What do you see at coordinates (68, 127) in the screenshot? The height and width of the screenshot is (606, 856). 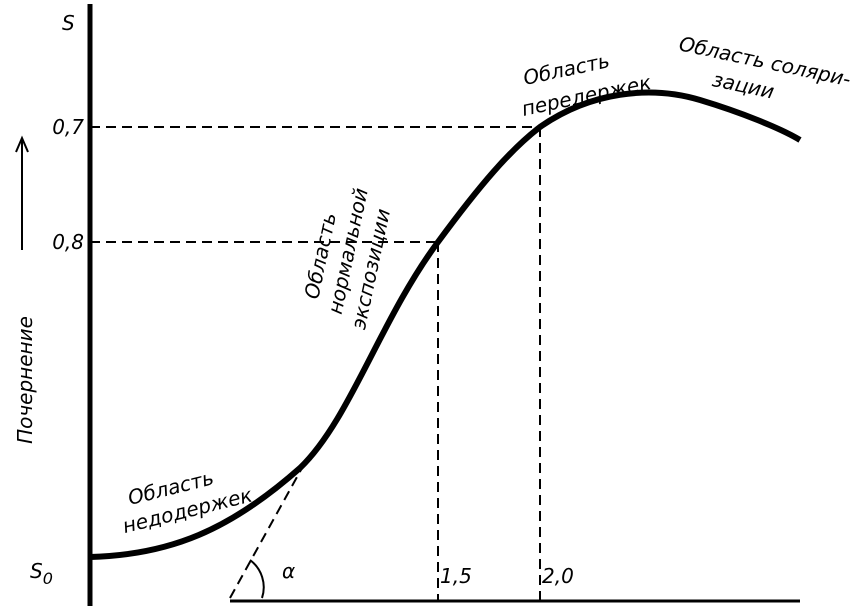 I see `level-label: 0,7` at bounding box center [68, 127].